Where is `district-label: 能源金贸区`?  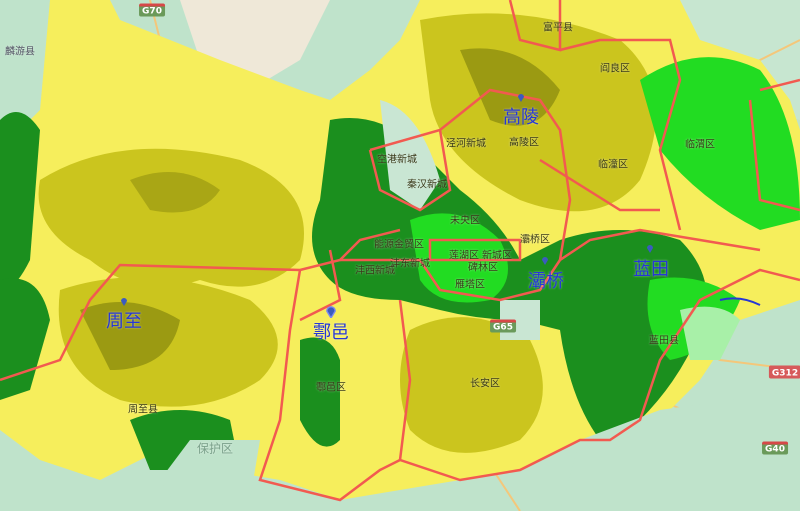 district-label: 能源金贸区 is located at coordinates (399, 245).